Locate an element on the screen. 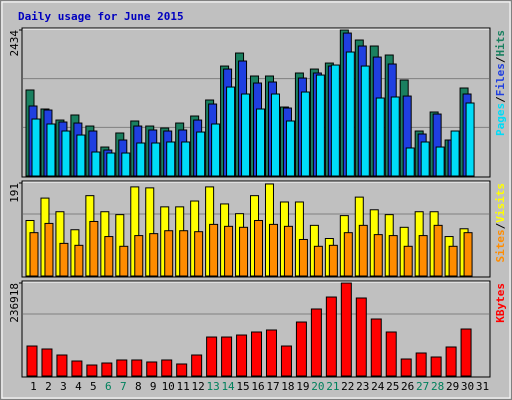 The width and height of the screenshot is (512, 400). legend-entry: Hits is located at coordinates (500, 43).